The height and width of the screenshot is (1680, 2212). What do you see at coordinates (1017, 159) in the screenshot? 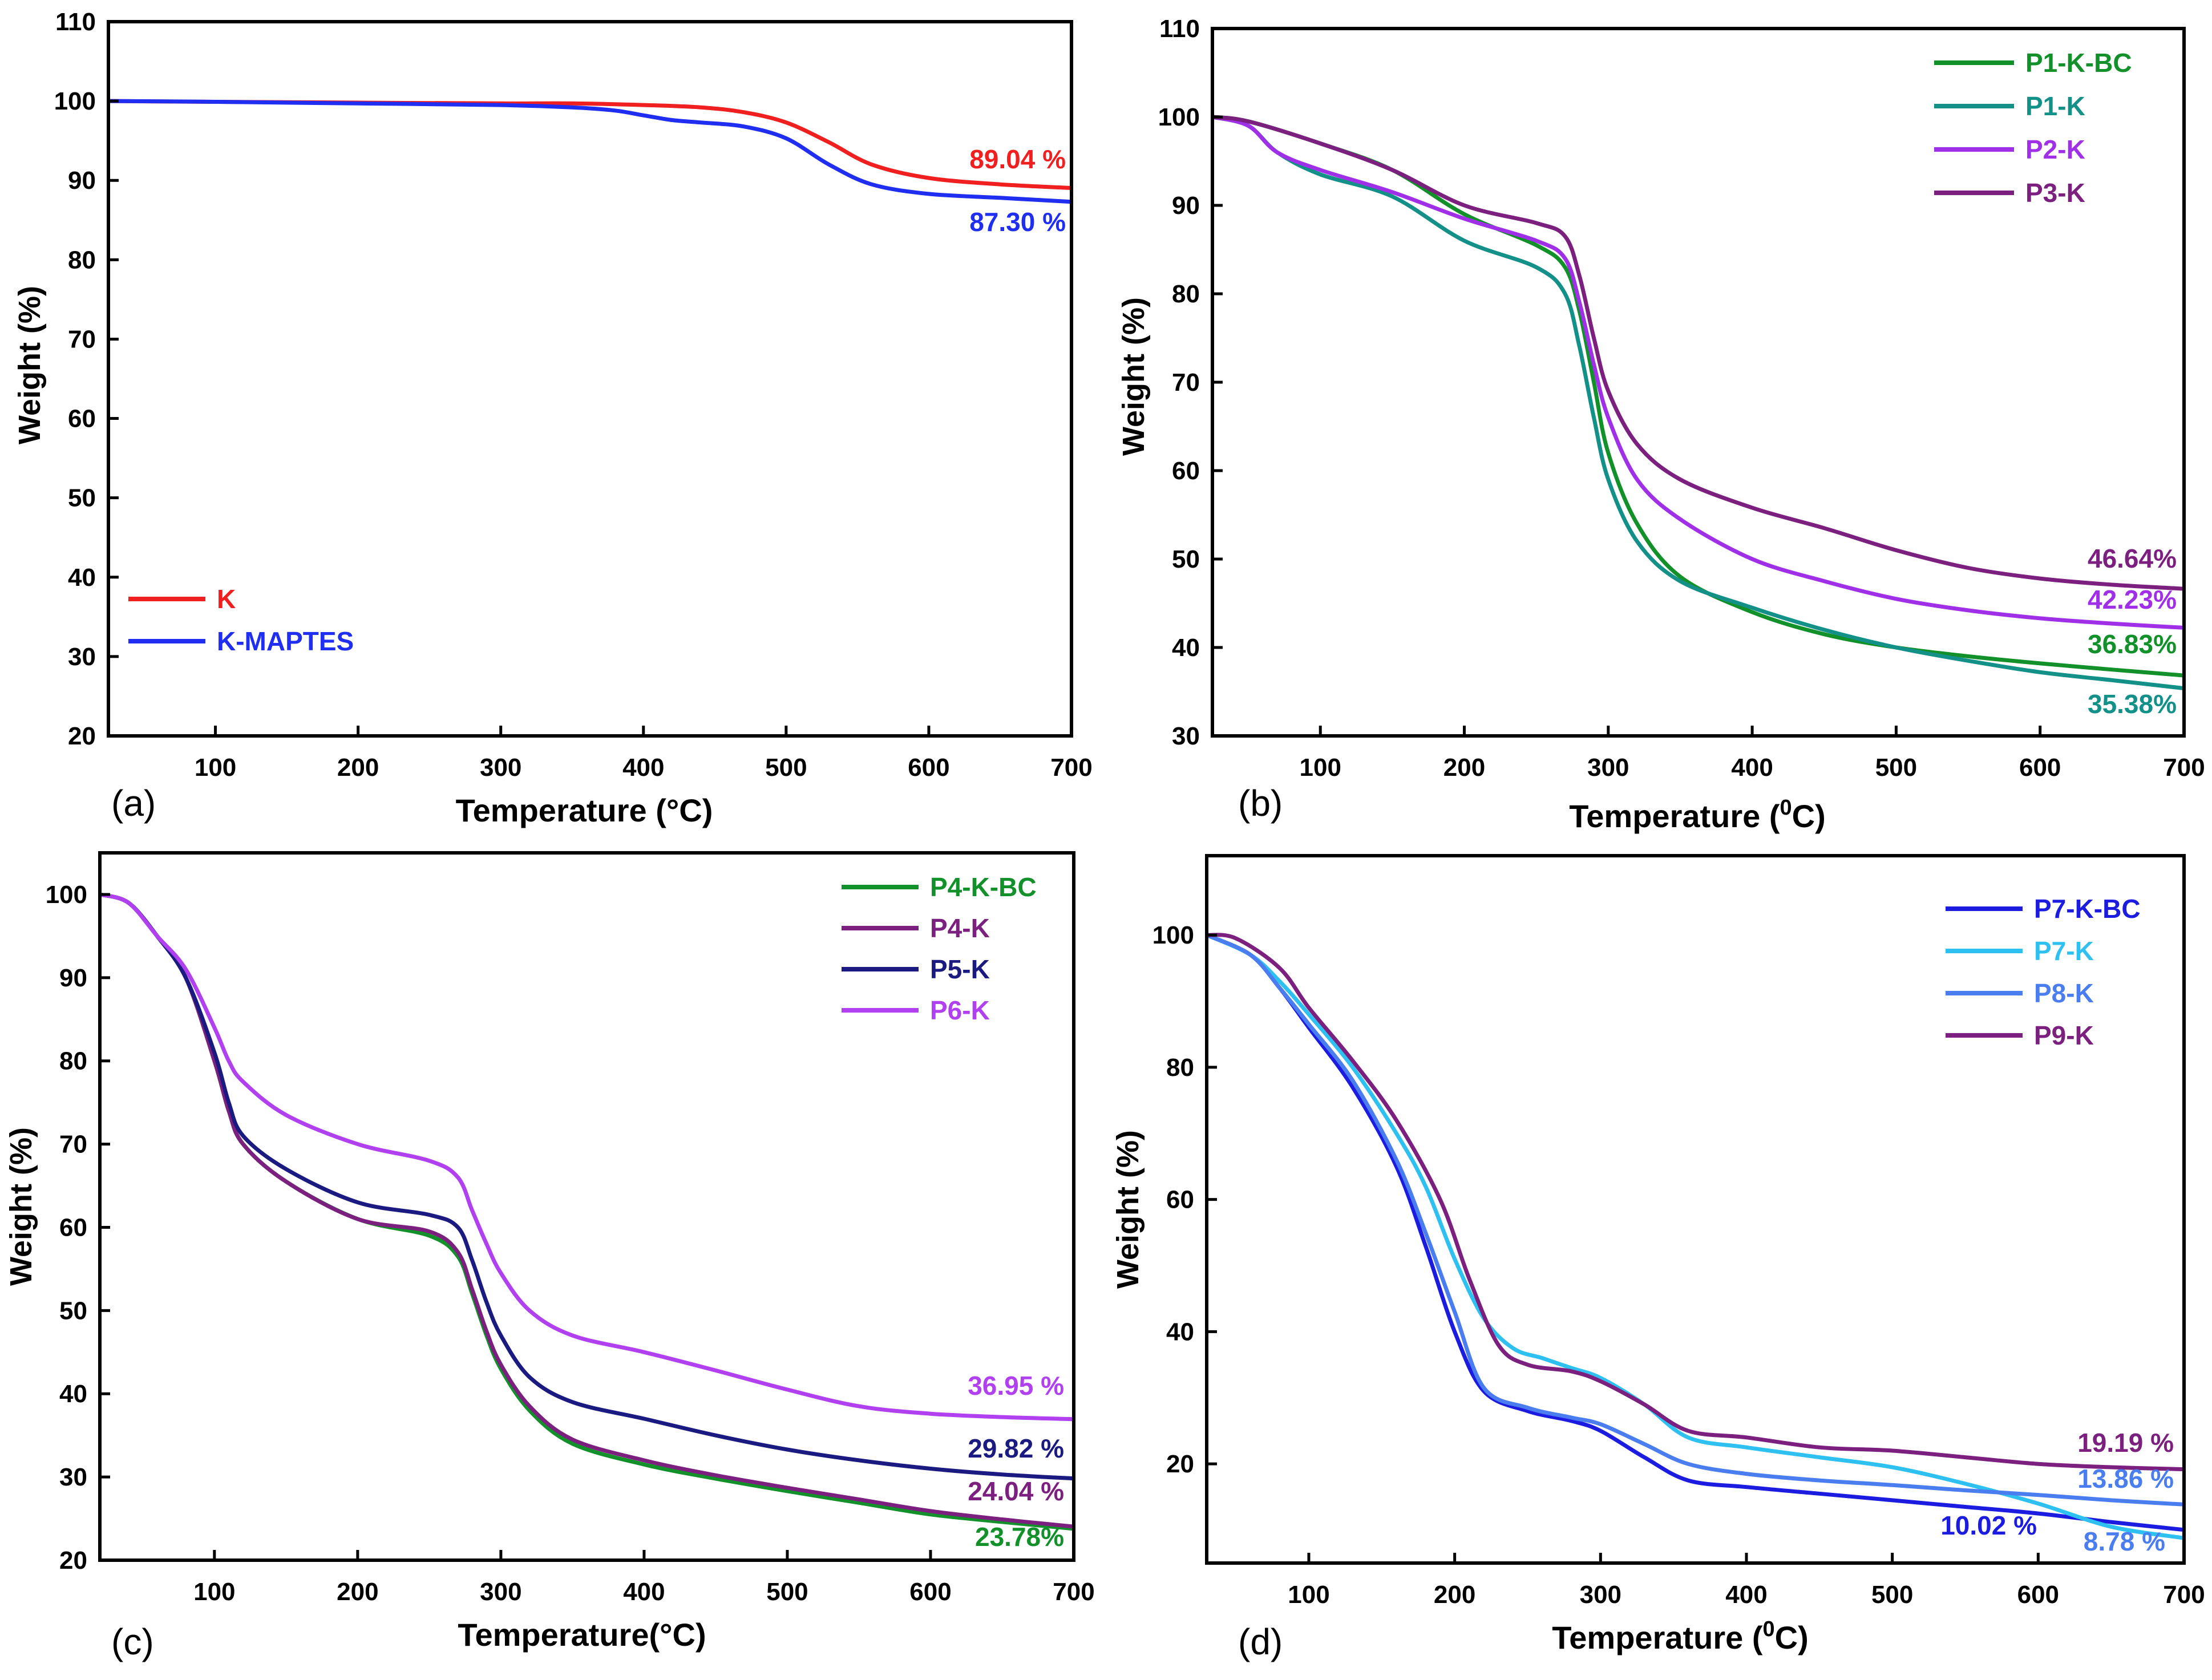
I see `end-value-label: 89.04 %` at bounding box center [1017, 159].